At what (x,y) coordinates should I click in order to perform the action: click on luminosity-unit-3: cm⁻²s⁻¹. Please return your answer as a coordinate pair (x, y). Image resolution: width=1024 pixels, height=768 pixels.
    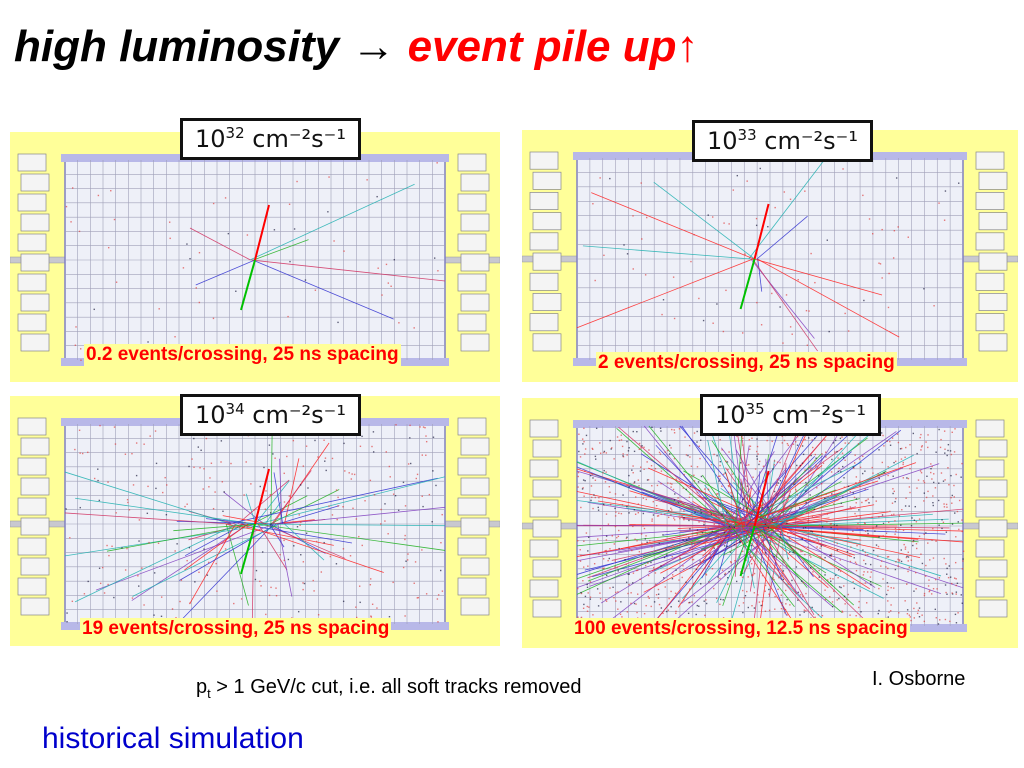
    Looking at the image, I should click on (299, 415).